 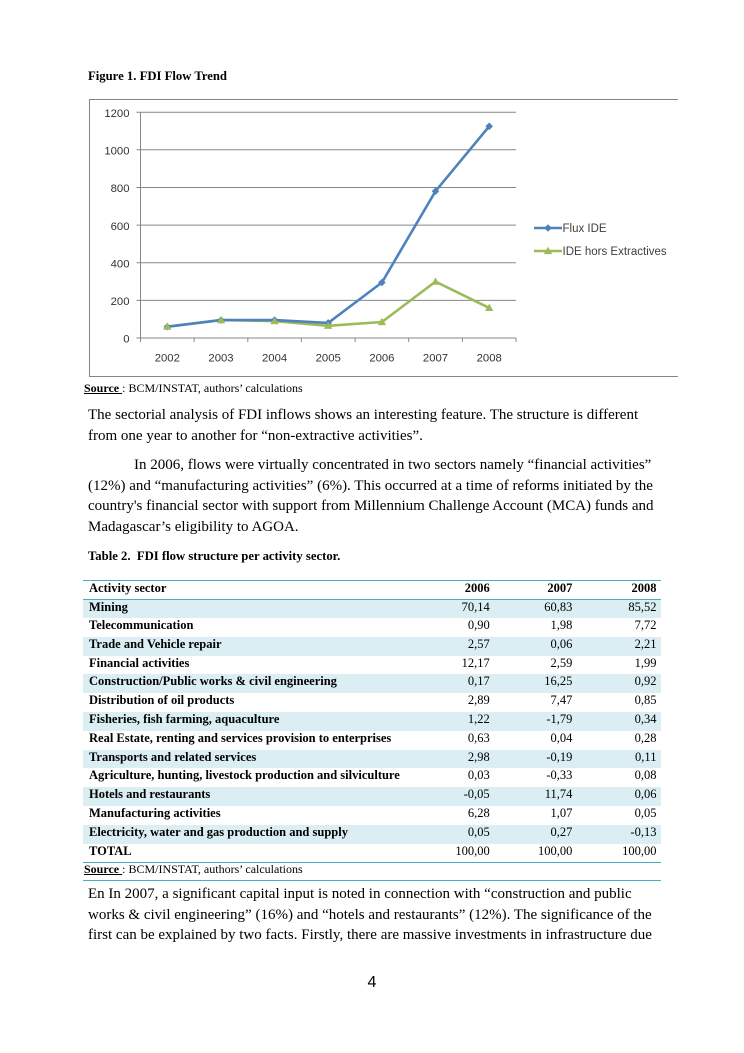 I want to click on svg-text: 600, so click(x=120, y=227).